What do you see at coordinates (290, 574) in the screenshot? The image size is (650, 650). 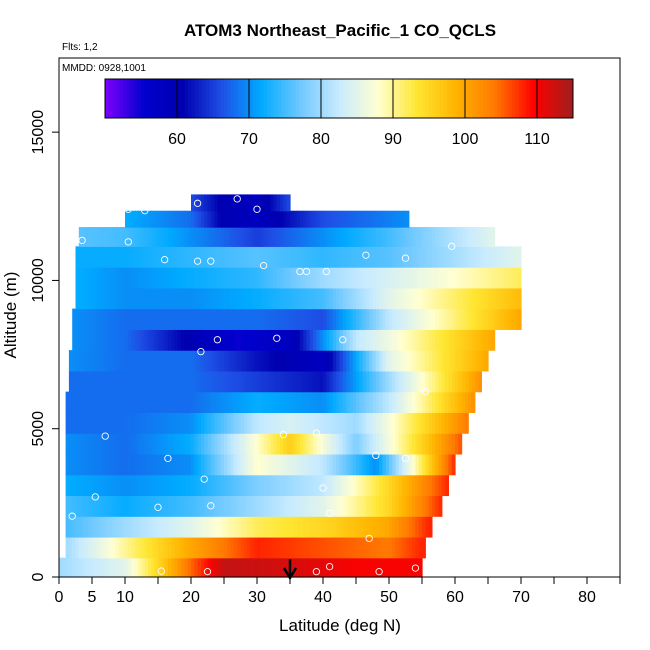 I see `arrow-head` at bounding box center [290, 574].